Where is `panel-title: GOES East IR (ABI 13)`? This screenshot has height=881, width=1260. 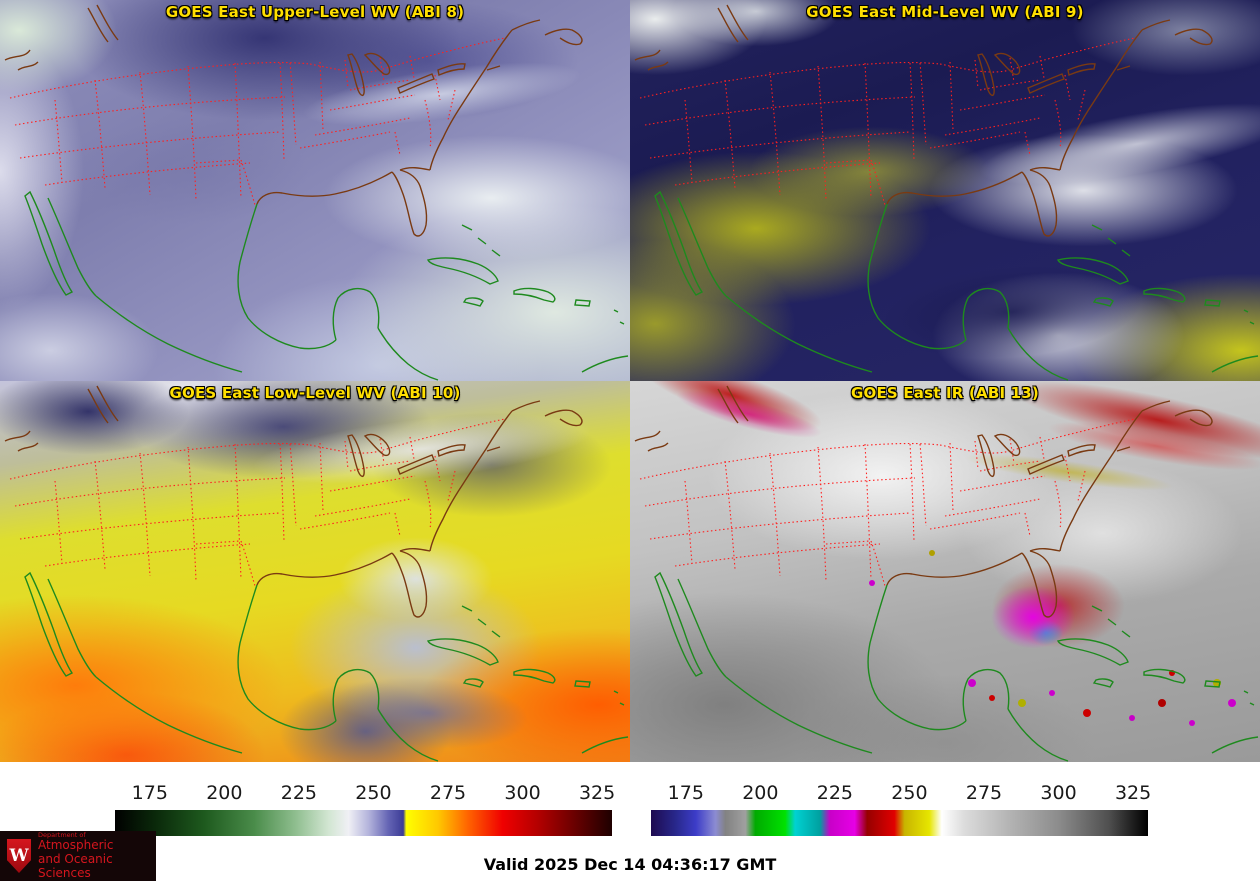 panel-title: GOES East IR (ABI 13) is located at coordinates (944, 393).